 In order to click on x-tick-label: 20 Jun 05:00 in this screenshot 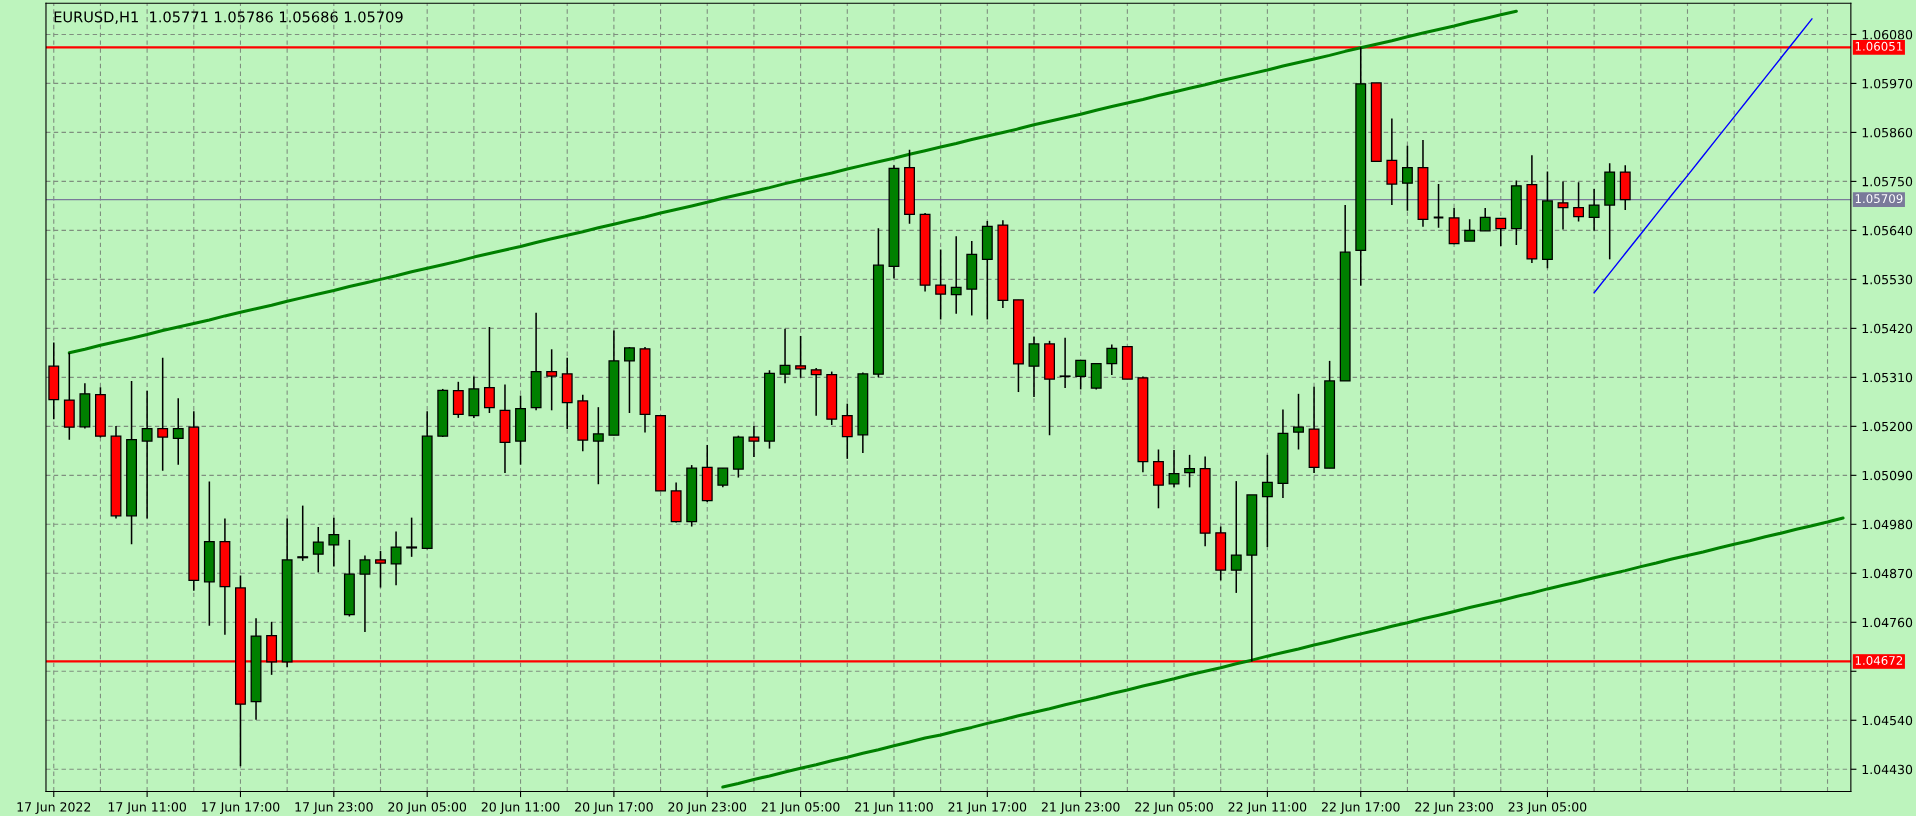, I will do `click(427, 808)`.